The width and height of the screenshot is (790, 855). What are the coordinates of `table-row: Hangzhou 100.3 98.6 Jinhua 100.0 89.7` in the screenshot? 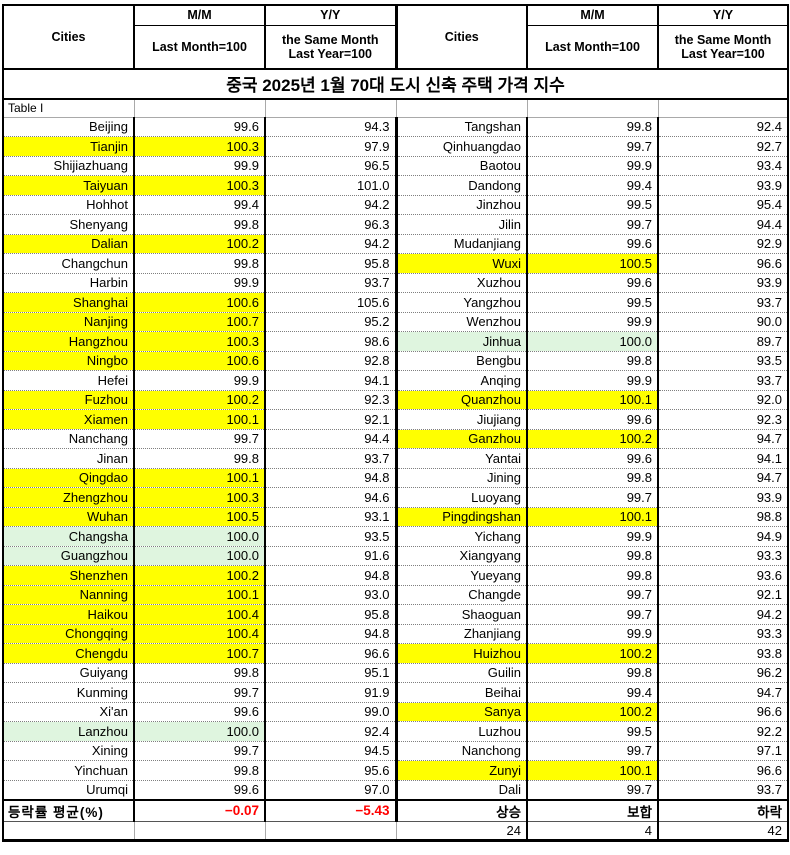 It's located at (395, 341).